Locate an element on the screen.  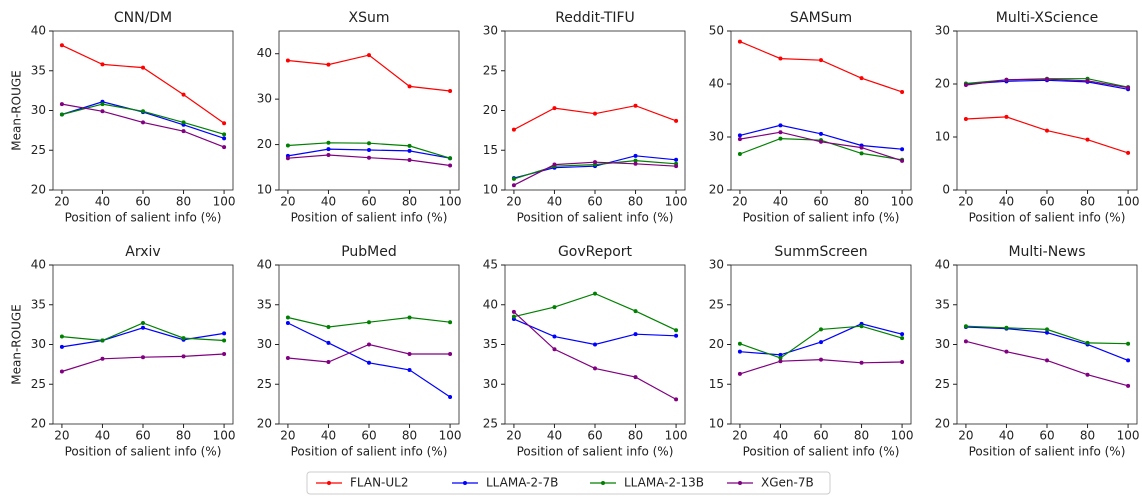
y-tick-label: 40 is located at coordinates (264, 265).